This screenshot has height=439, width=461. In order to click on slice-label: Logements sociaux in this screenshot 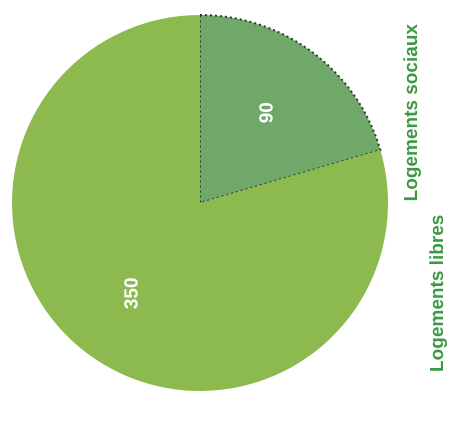, I will do `click(411, 113)`.